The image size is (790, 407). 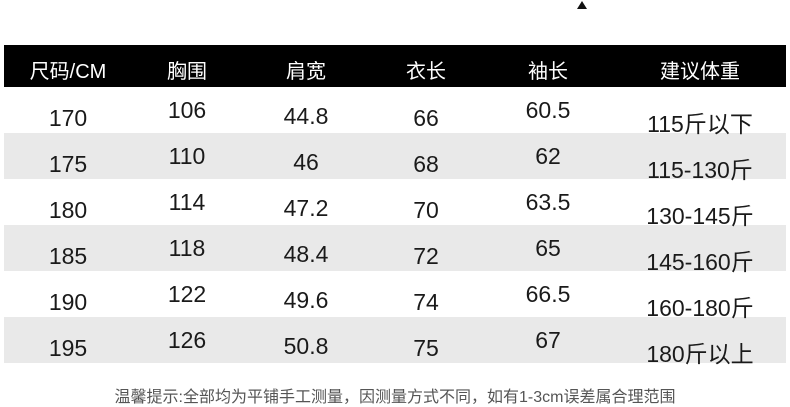 I want to click on table-cell: 126, so click(x=187, y=340).